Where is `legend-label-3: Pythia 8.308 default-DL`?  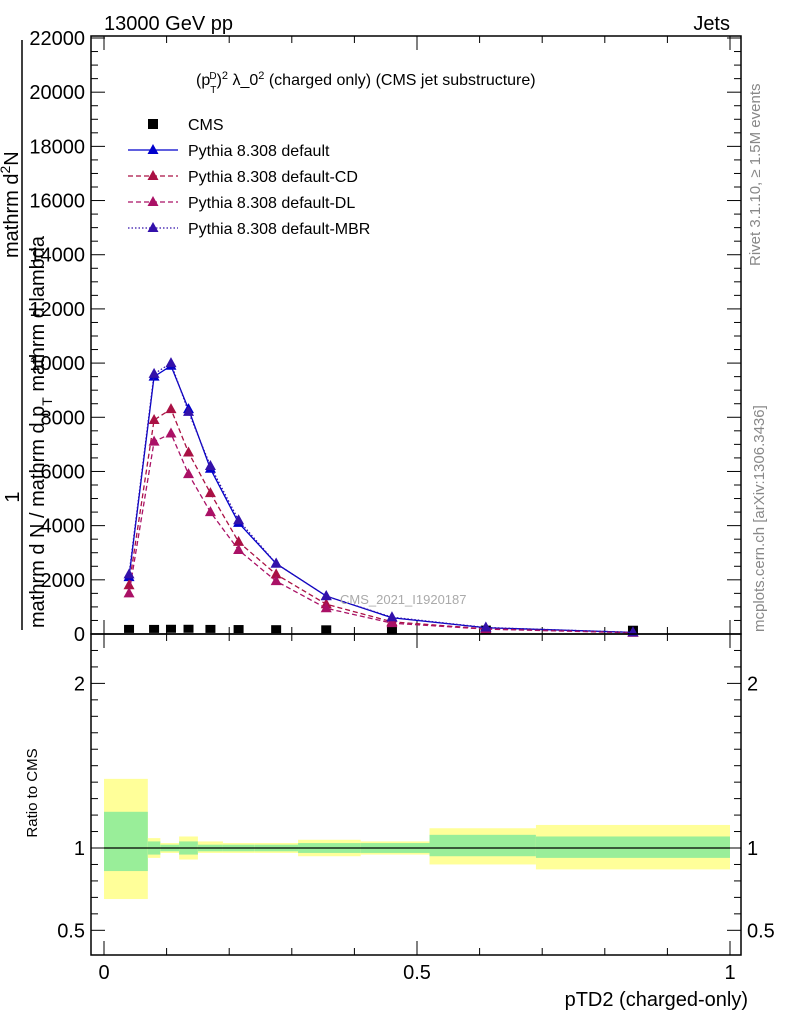
legend-label-3: Pythia 8.308 default-DL is located at coordinates (271, 203).